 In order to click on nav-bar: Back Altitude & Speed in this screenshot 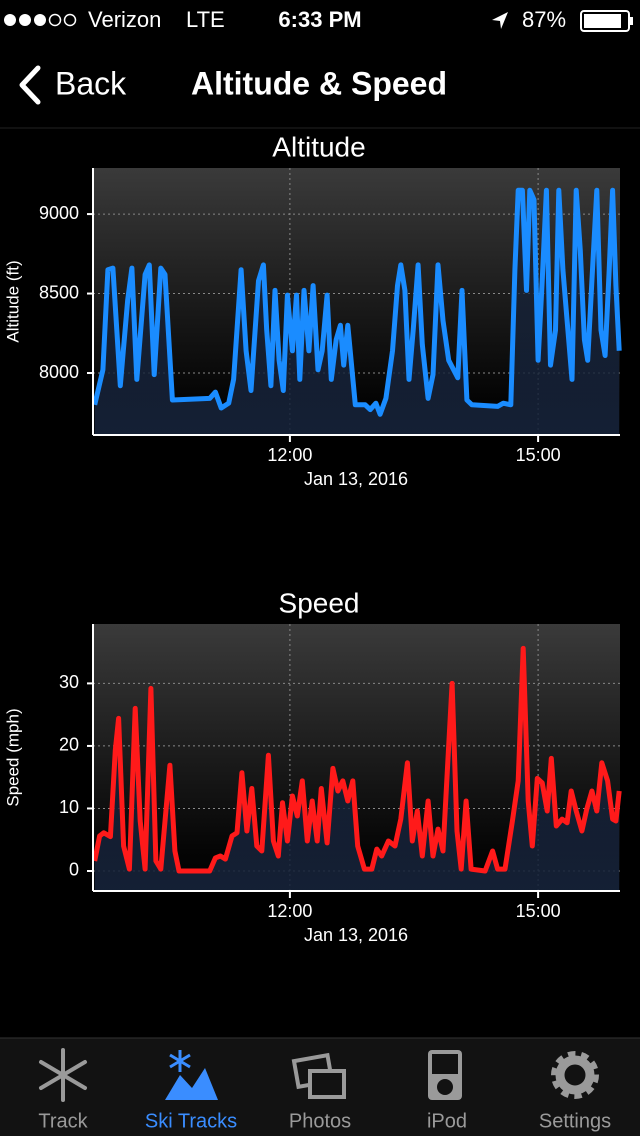, I will do `click(320, 97)`.